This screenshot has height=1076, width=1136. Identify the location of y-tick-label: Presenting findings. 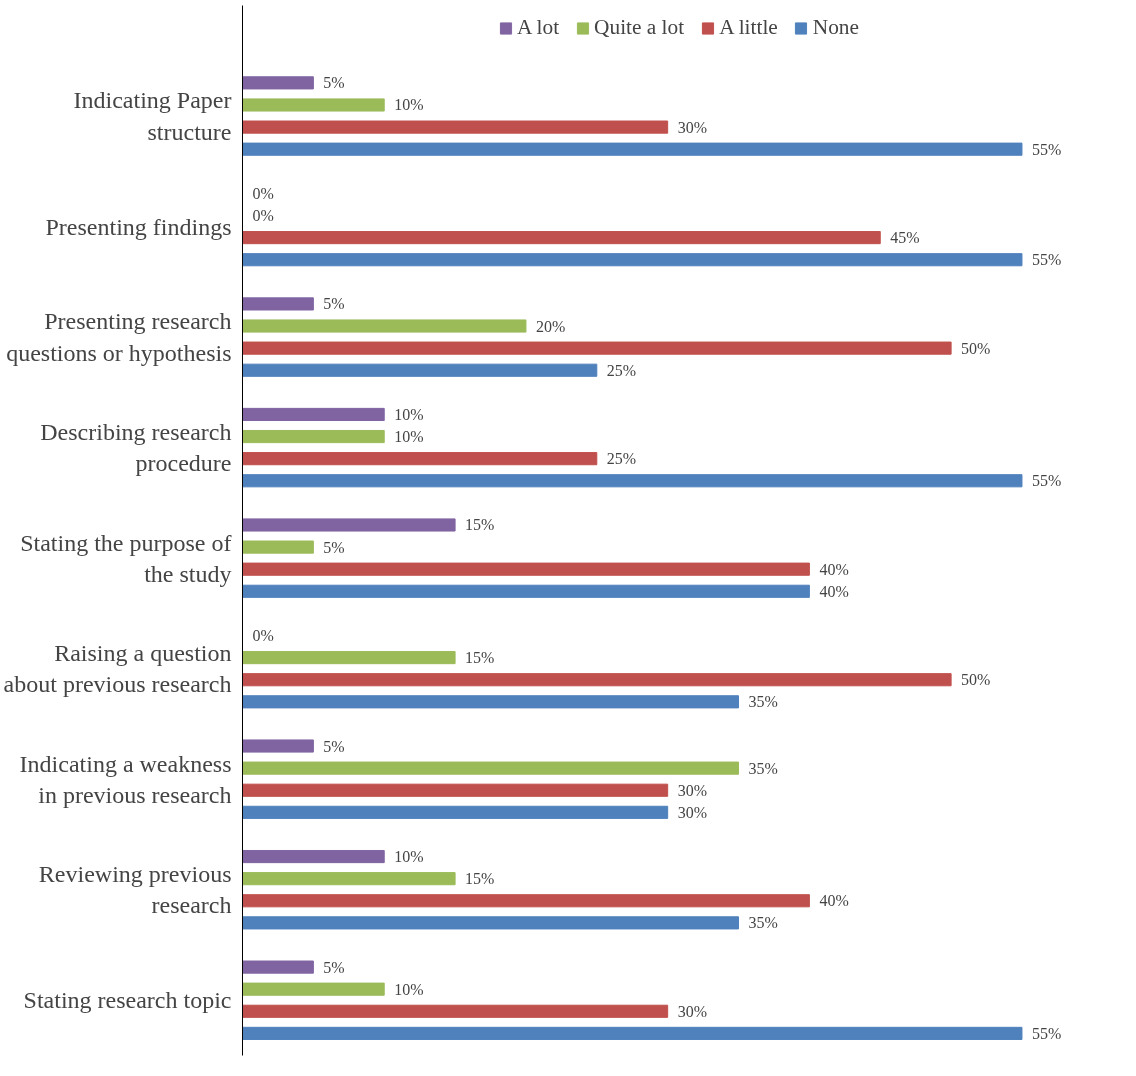
(138, 226).